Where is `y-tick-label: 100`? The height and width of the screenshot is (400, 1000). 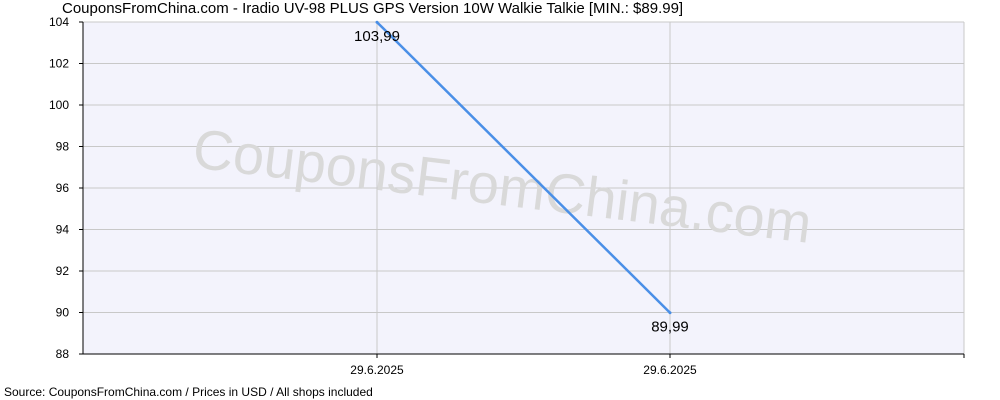 y-tick-label: 100 is located at coordinates (59, 105).